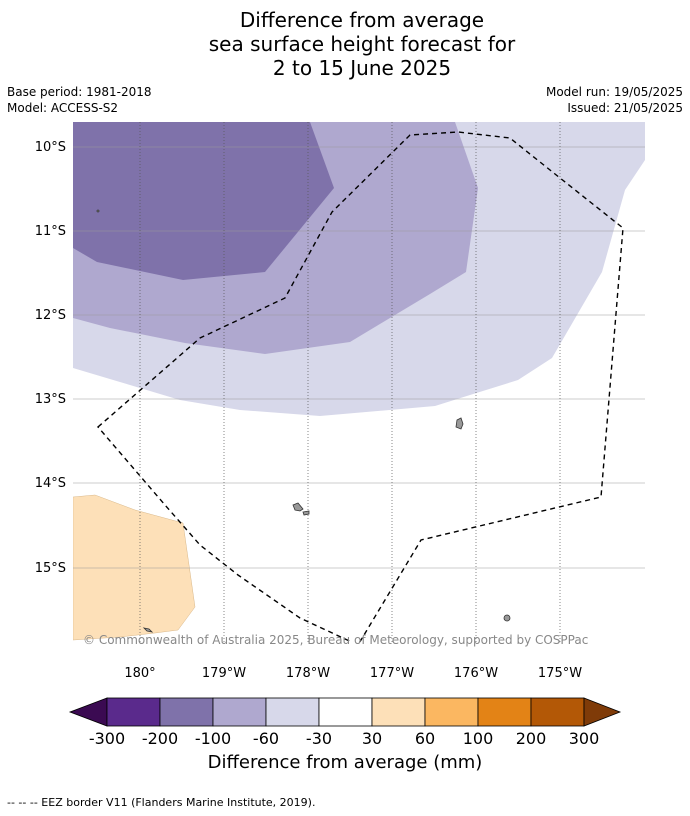 The width and height of the screenshot is (690, 816). I want to click on colorbar, so click(345, 712).